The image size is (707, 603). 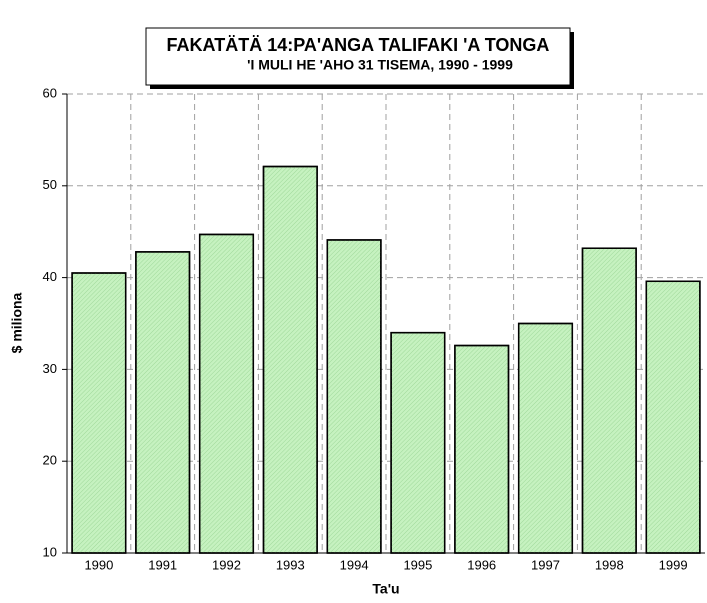 What do you see at coordinates (417, 564) in the screenshot?
I see `x-tick-label: 1995` at bounding box center [417, 564].